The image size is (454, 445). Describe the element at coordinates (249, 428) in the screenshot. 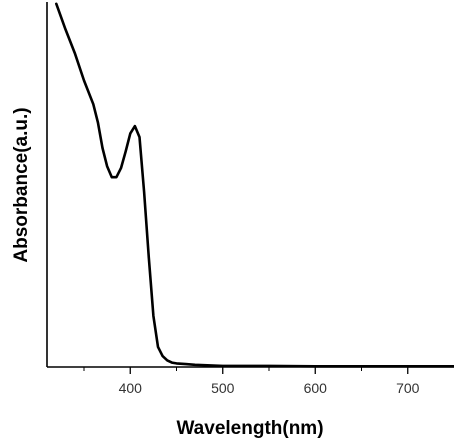

I see `x-axis-title: Wavelength(nm)` at that location.